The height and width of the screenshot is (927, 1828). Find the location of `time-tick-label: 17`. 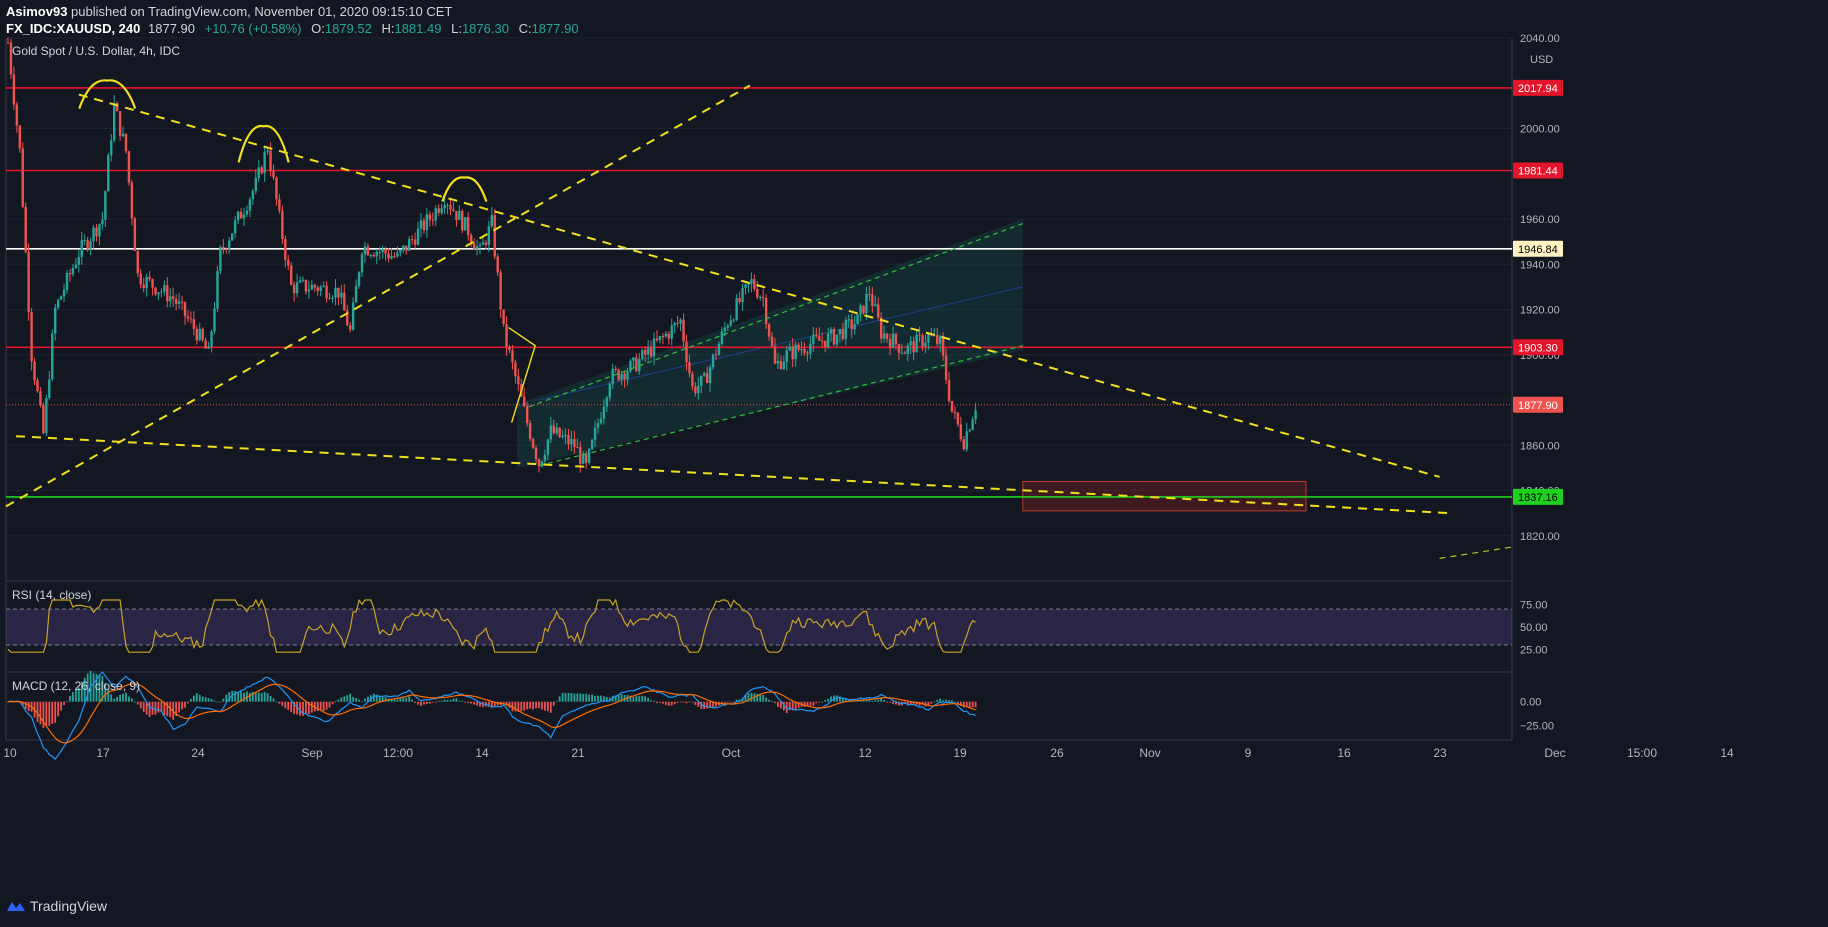

time-tick-label: 17 is located at coordinates (103, 753).